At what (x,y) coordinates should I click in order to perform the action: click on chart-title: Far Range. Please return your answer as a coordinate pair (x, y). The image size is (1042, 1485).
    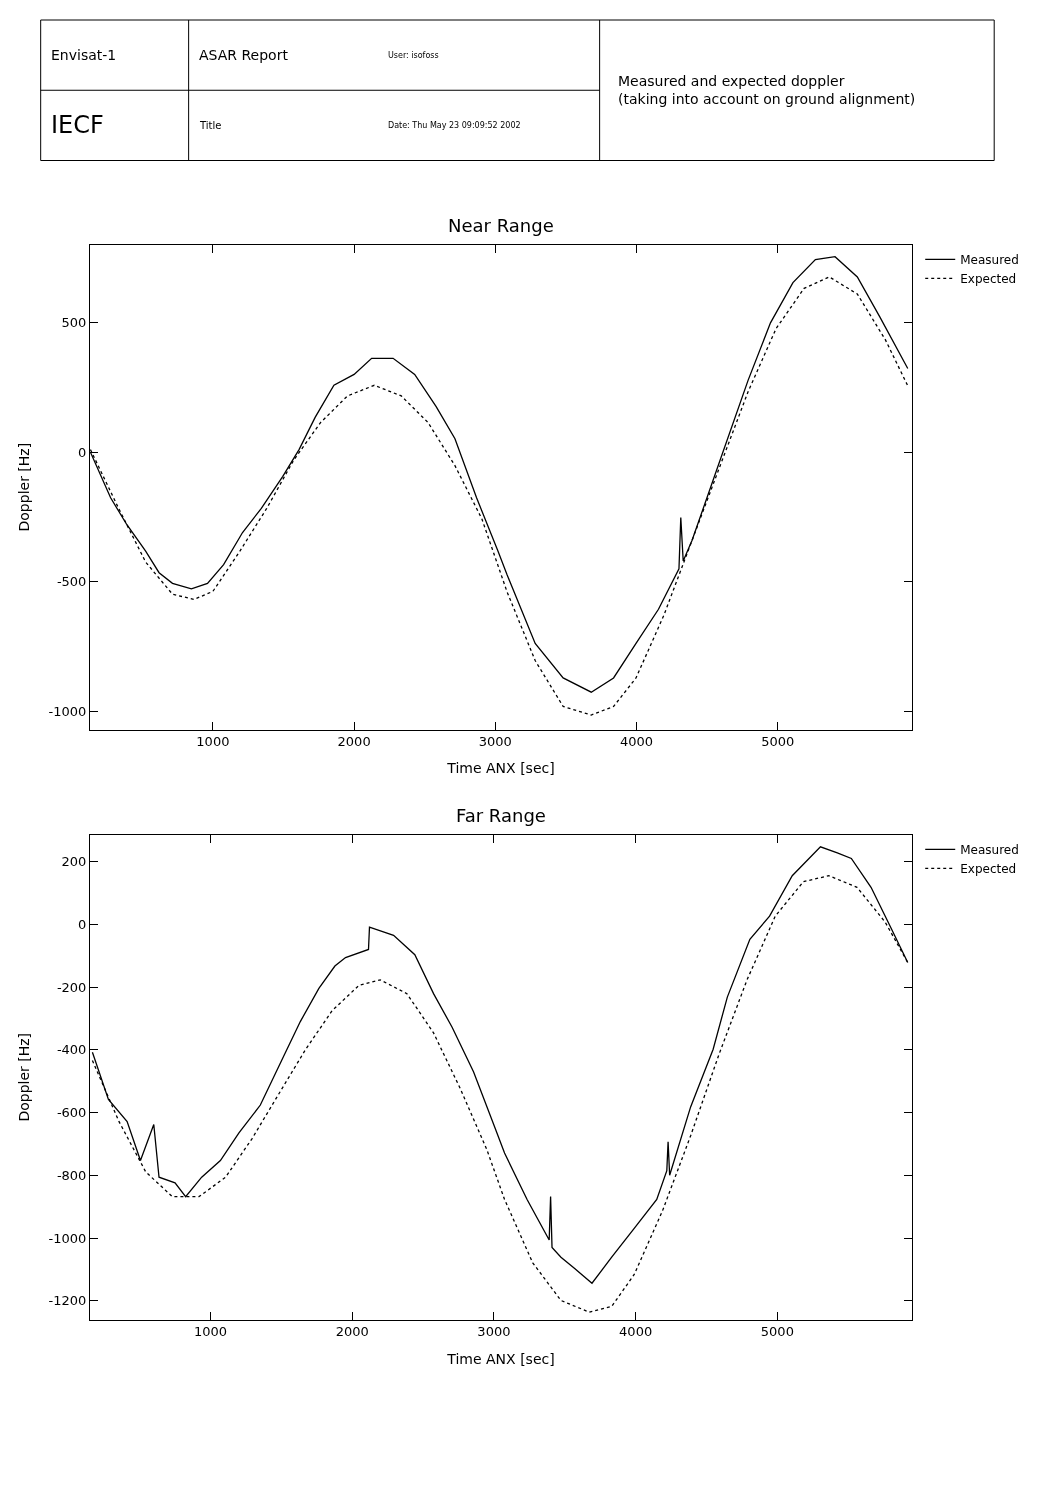
    Looking at the image, I should click on (501, 815).